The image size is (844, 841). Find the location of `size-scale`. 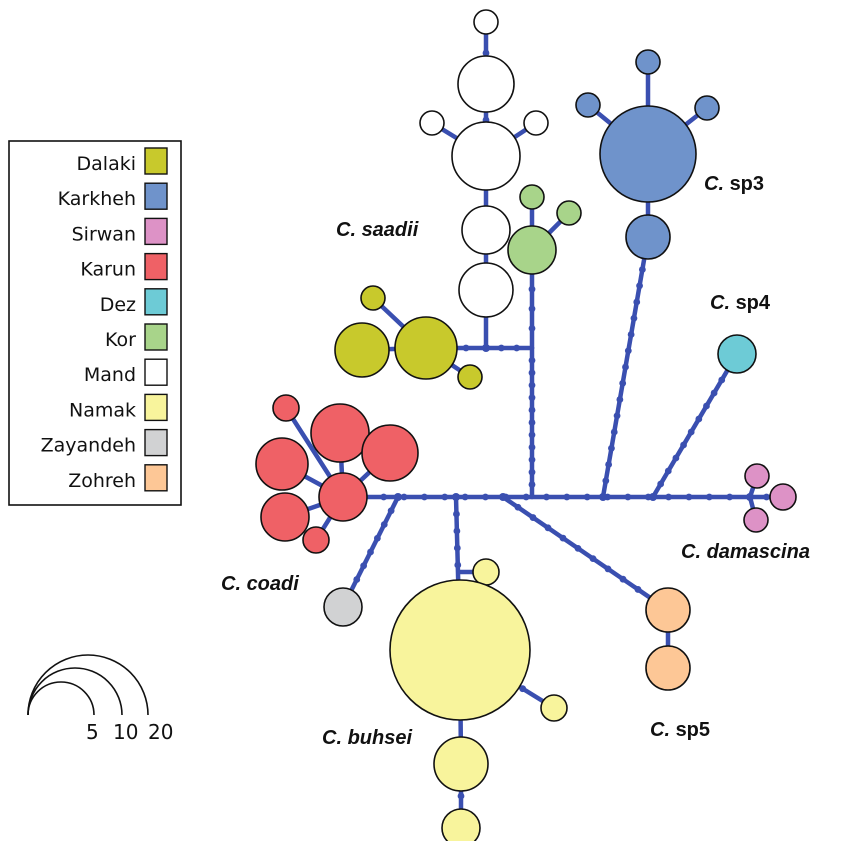

size-scale is located at coordinates (88, 685).